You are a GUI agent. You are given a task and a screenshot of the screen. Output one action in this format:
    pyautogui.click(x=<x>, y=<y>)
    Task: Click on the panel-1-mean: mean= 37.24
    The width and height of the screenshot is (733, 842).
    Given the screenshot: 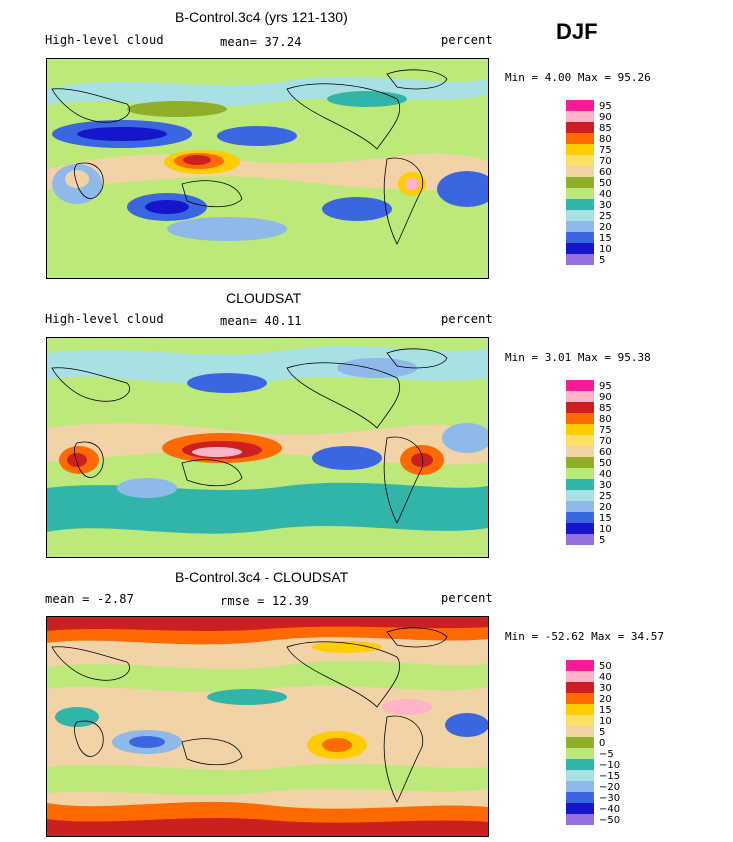 What is the action you would take?
    pyautogui.click(x=261, y=42)
    